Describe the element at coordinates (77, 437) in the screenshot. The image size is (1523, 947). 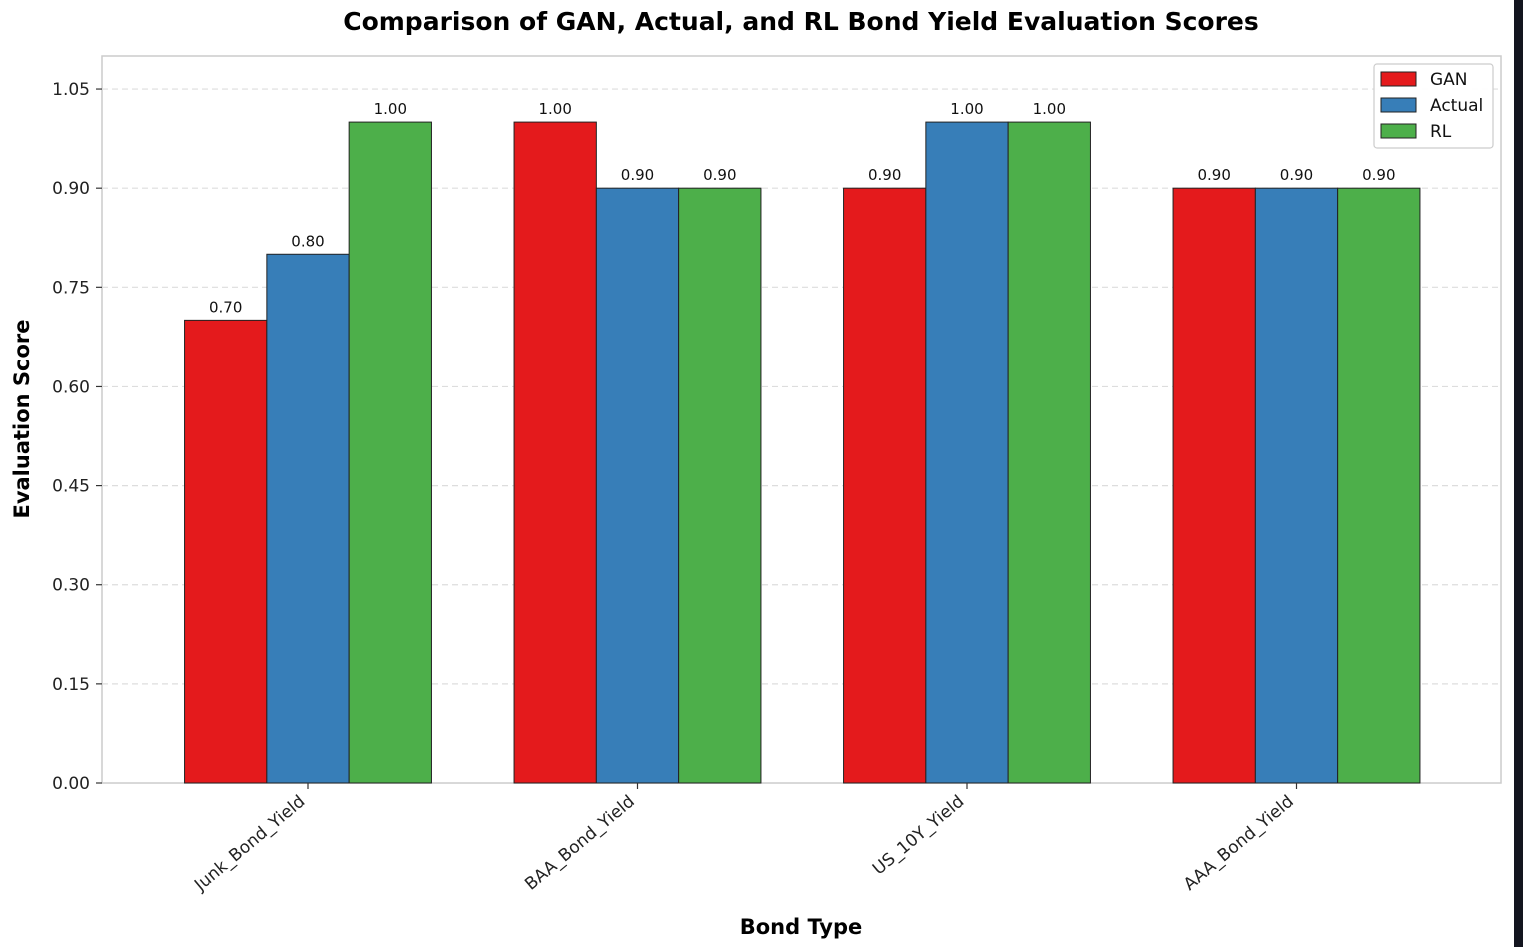
I see `y-axis-ticks: 0.00 0.15 0.30 0.45 0.60 0.75 0.90 1.05` at that location.